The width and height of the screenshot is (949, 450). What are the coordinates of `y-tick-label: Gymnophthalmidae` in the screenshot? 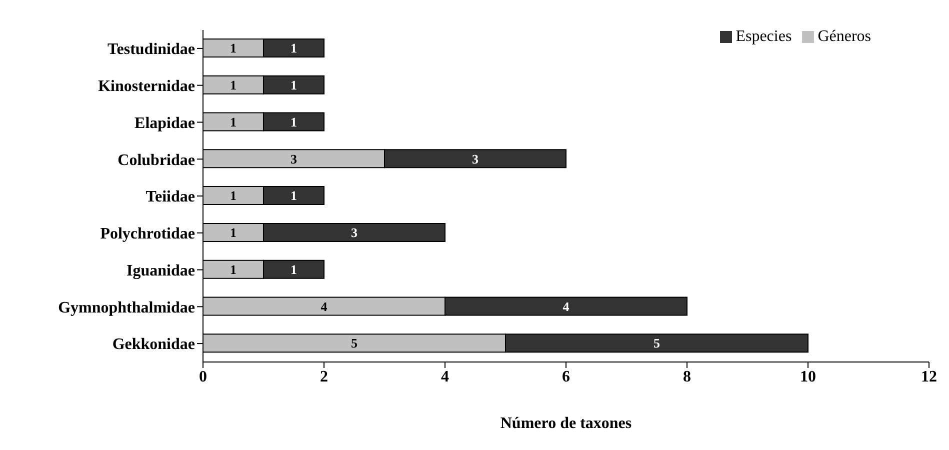 It's located at (126, 307).